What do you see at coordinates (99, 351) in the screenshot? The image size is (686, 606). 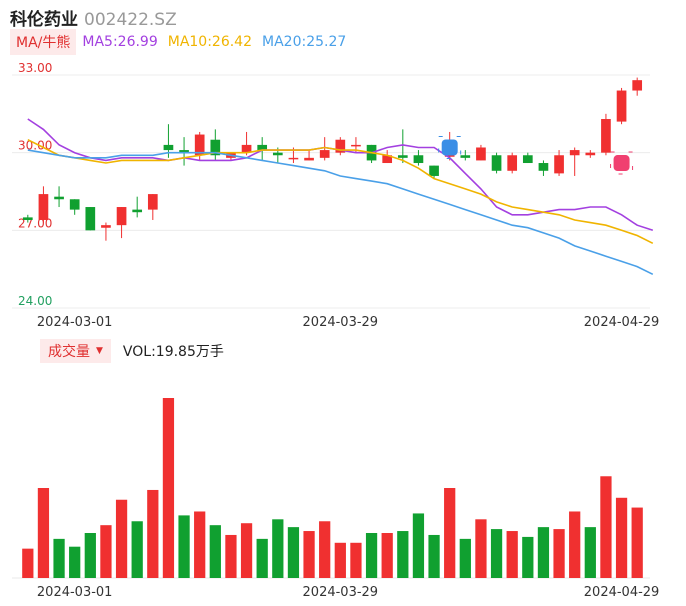 I see `caret-down-icon: ▼` at bounding box center [99, 351].